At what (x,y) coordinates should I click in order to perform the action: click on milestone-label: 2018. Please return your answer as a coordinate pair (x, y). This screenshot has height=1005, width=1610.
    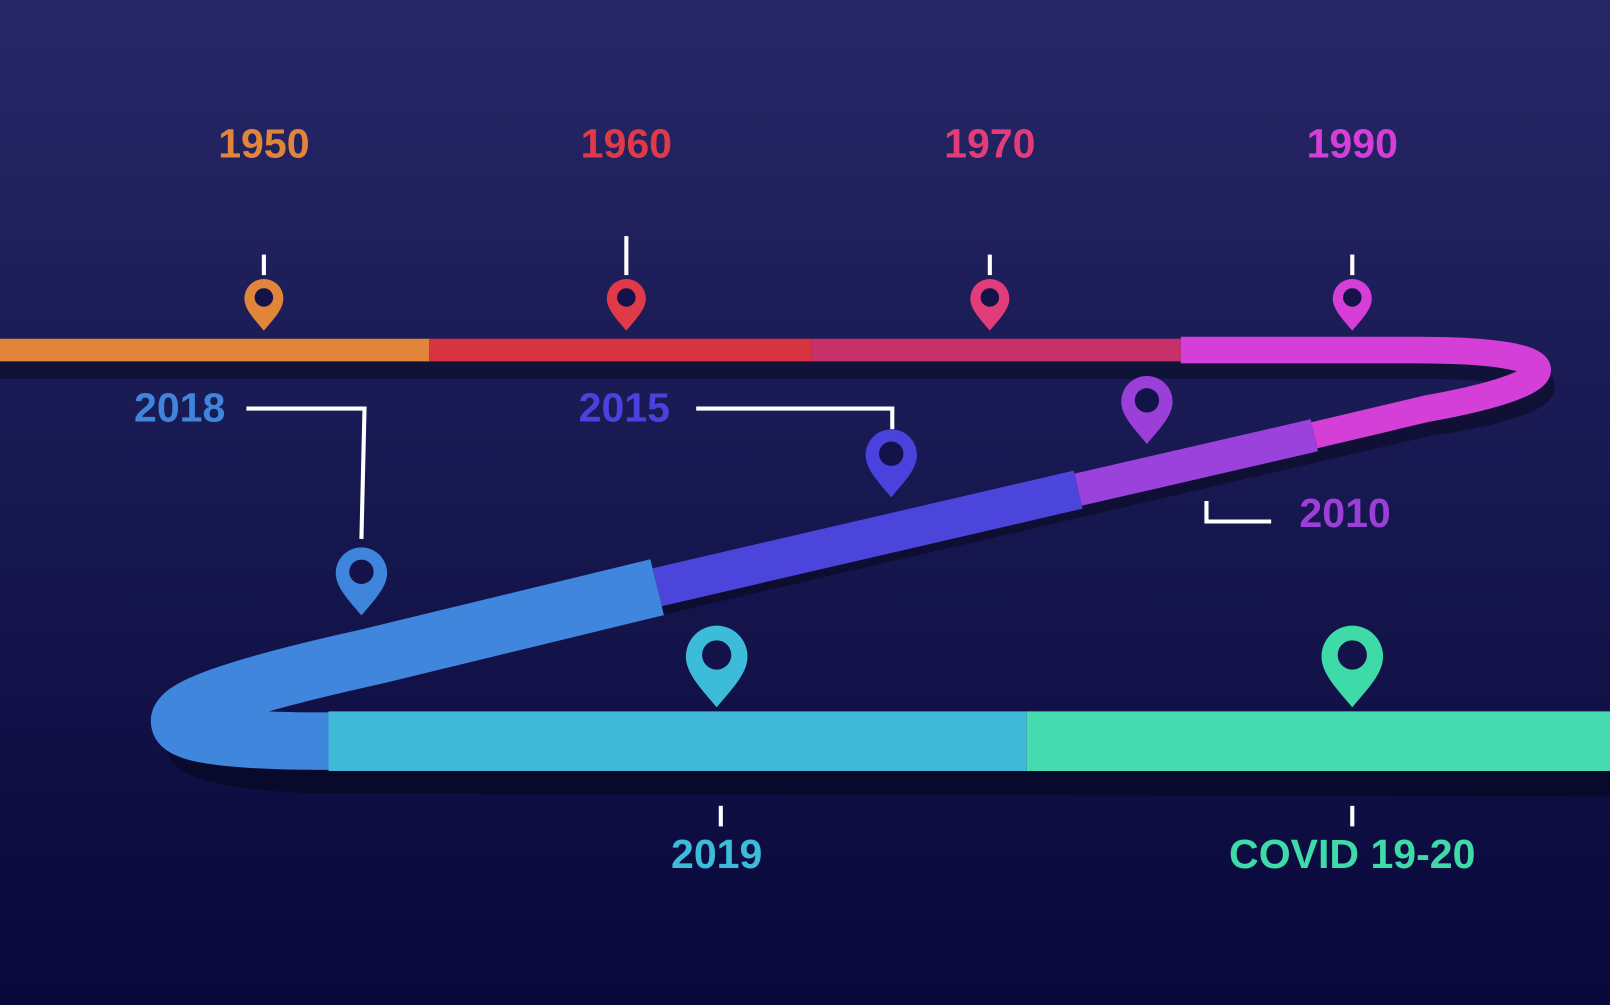
    Looking at the image, I should click on (179, 407).